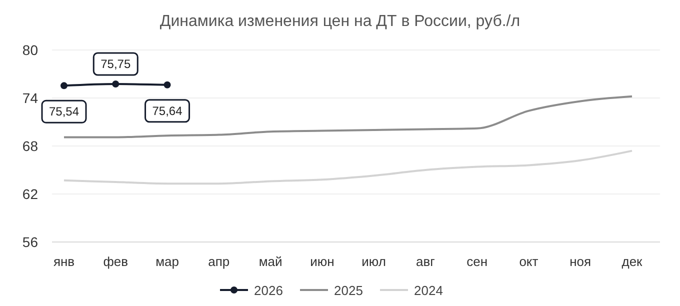  Describe the element at coordinates (167, 111) in the screenshot. I see `data-label: 75,64` at that location.